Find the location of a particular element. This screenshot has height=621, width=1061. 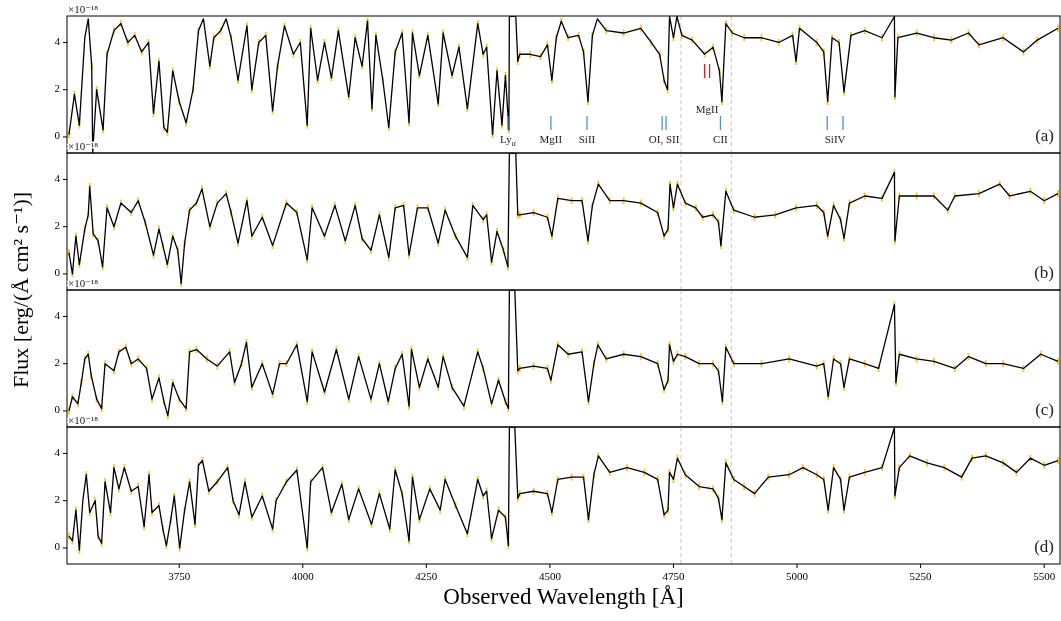

x-tick-label: 4000 is located at coordinates (303, 576).